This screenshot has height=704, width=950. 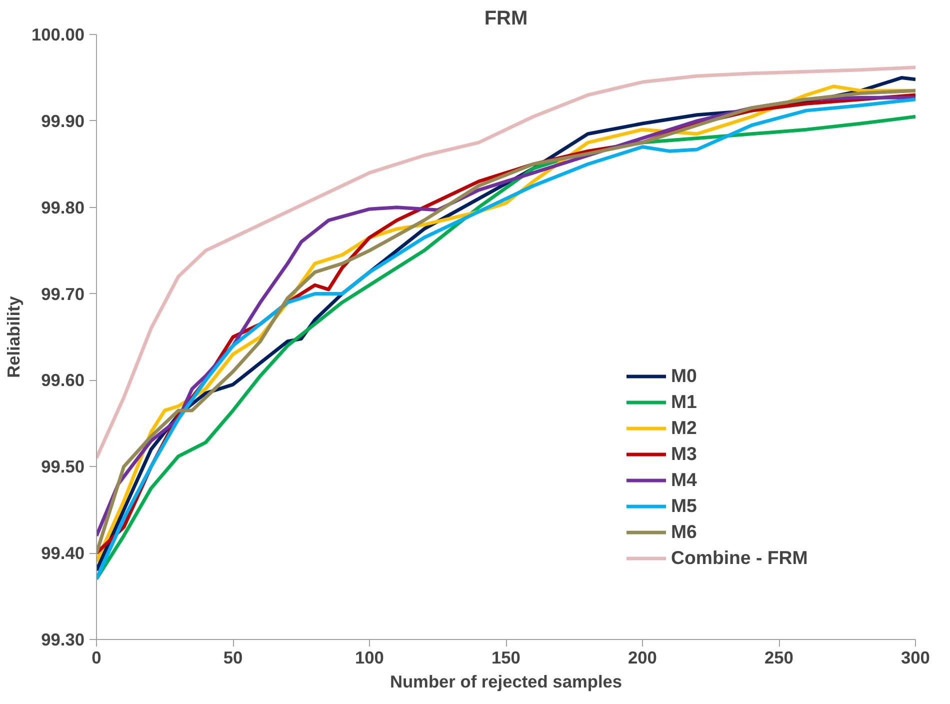 I want to click on legend-label: M6, so click(x=684, y=532).